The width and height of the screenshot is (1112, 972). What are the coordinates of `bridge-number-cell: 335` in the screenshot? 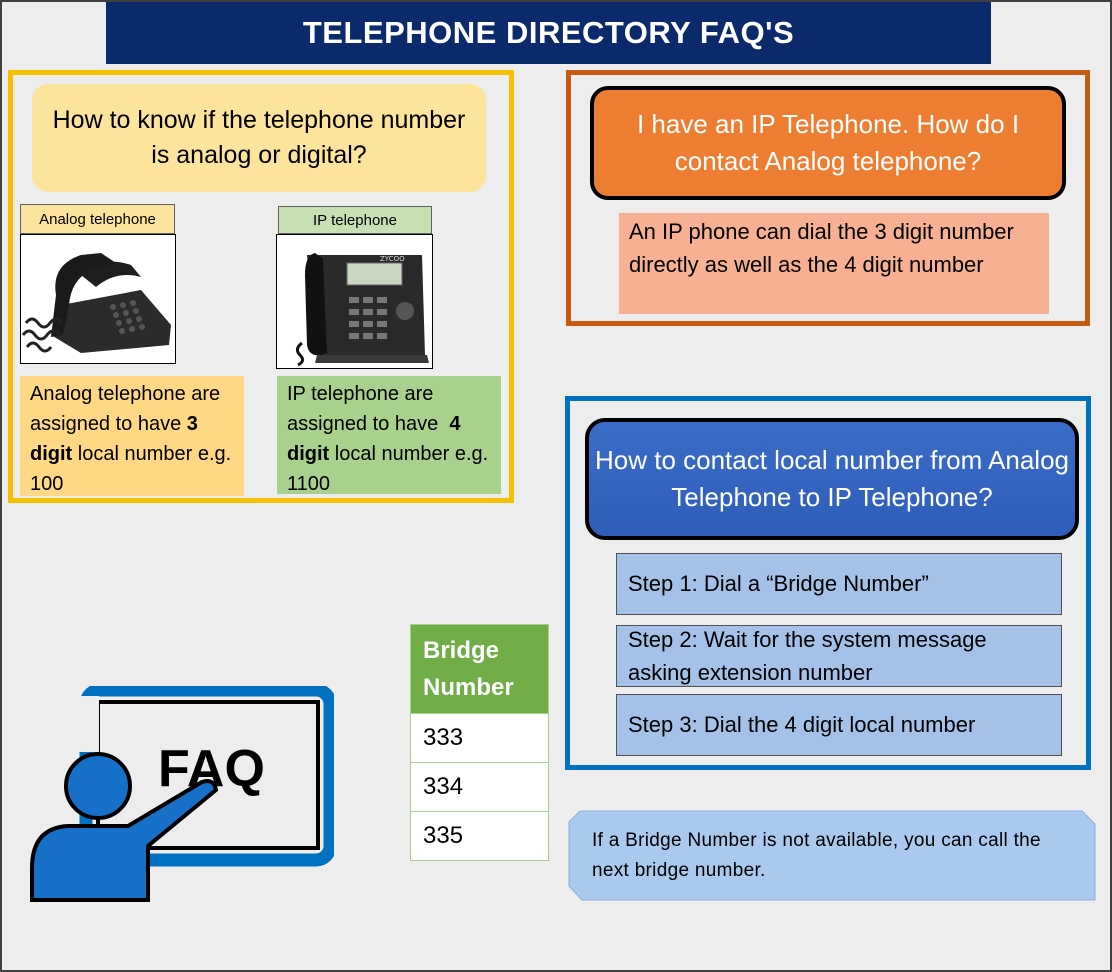 It's located at (479, 836).